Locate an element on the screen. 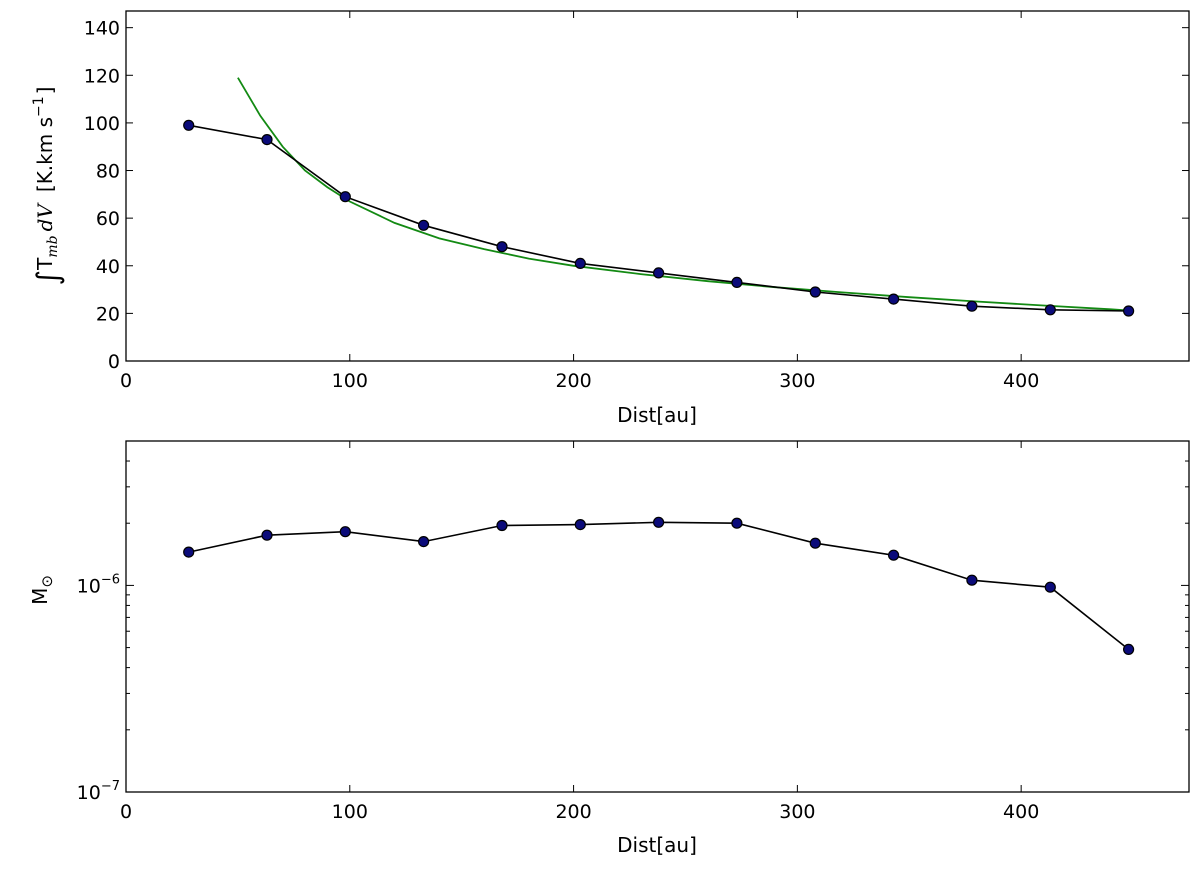 The image size is (1200, 869). top-y-label-t: T is located at coordinates (45, 264).